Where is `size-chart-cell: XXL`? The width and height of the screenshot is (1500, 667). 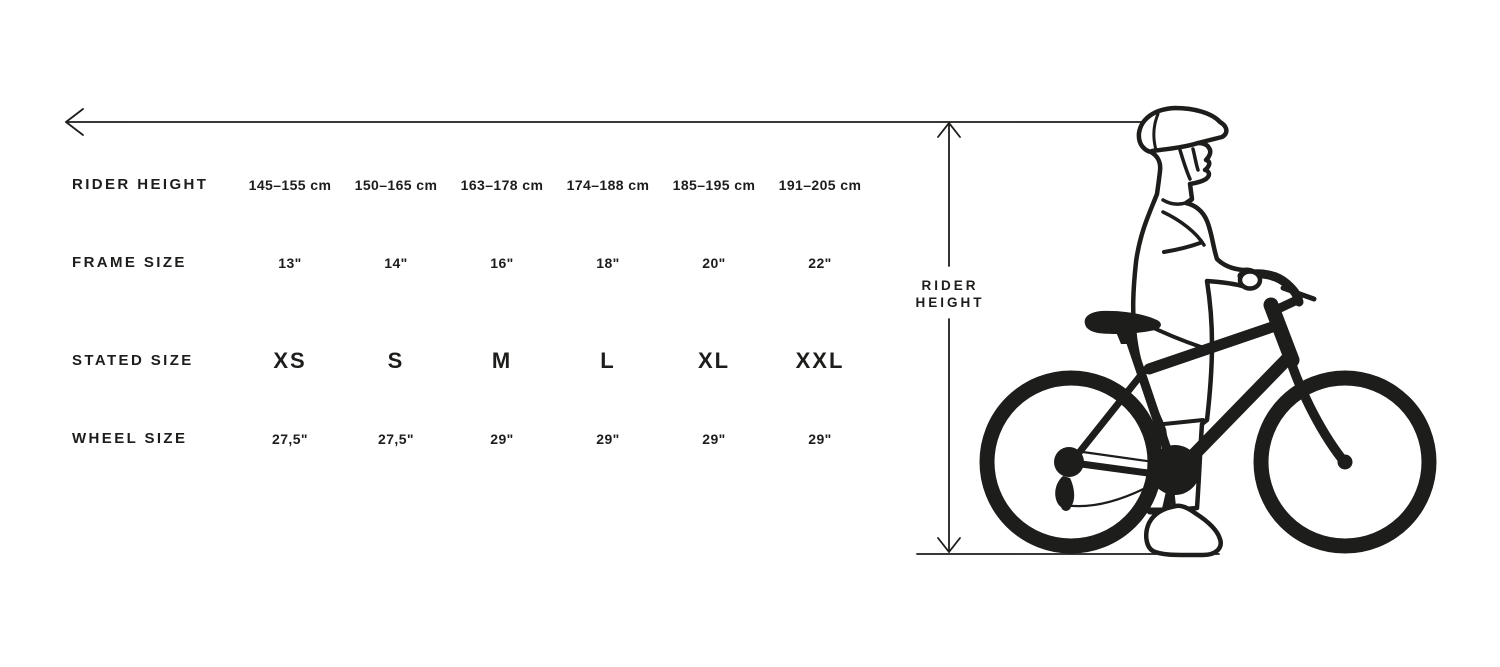 size-chart-cell: XXL is located at coordinates (820, 360).